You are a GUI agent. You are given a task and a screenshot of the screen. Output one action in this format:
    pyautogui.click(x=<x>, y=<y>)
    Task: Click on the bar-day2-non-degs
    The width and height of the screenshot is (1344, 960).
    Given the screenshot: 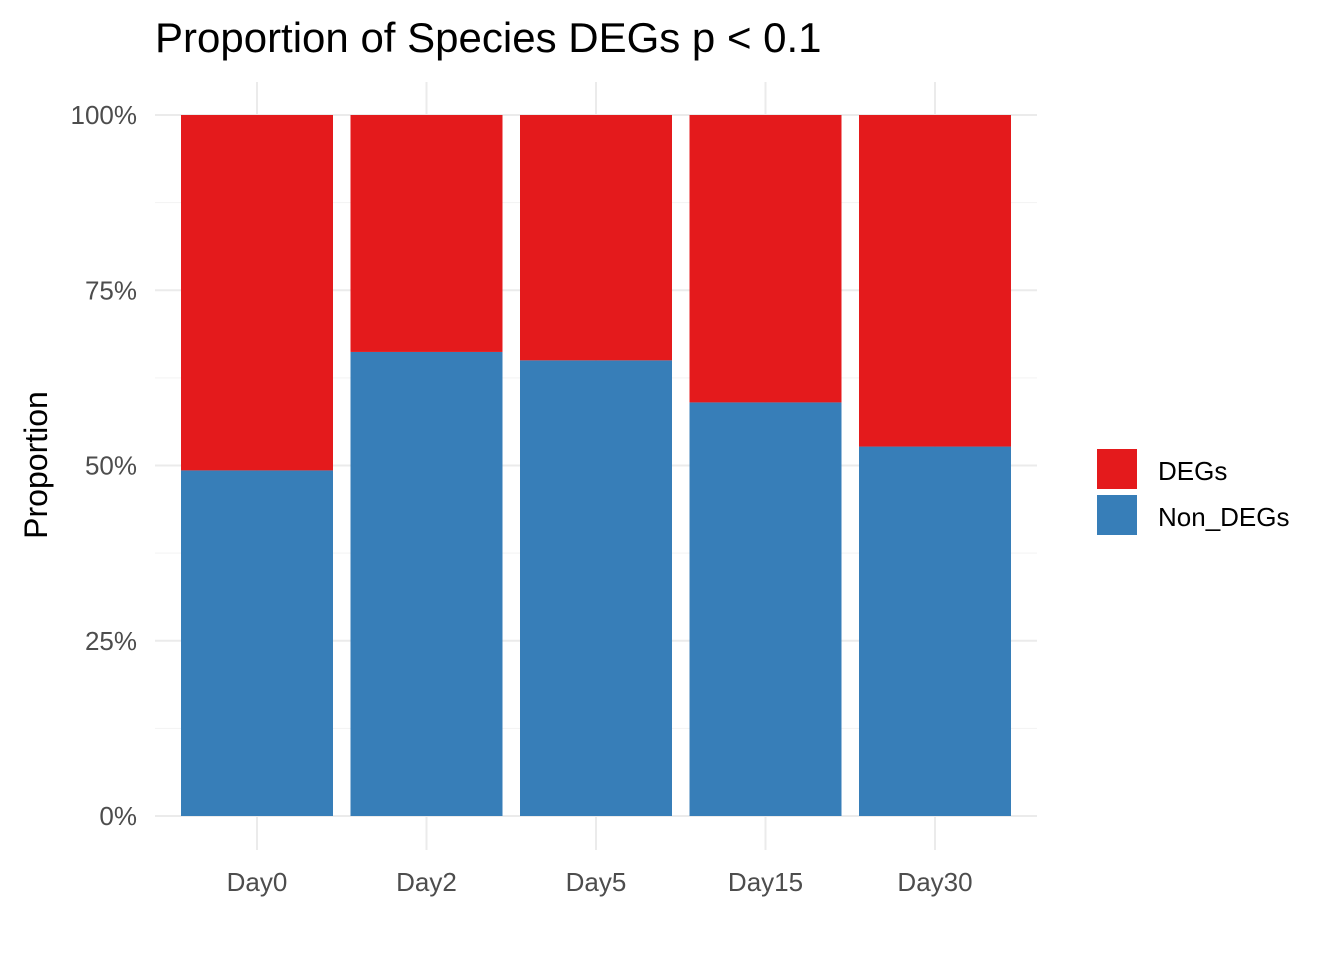 What is the action you would take?
    pyautogui.click(x=426, y=583)
    